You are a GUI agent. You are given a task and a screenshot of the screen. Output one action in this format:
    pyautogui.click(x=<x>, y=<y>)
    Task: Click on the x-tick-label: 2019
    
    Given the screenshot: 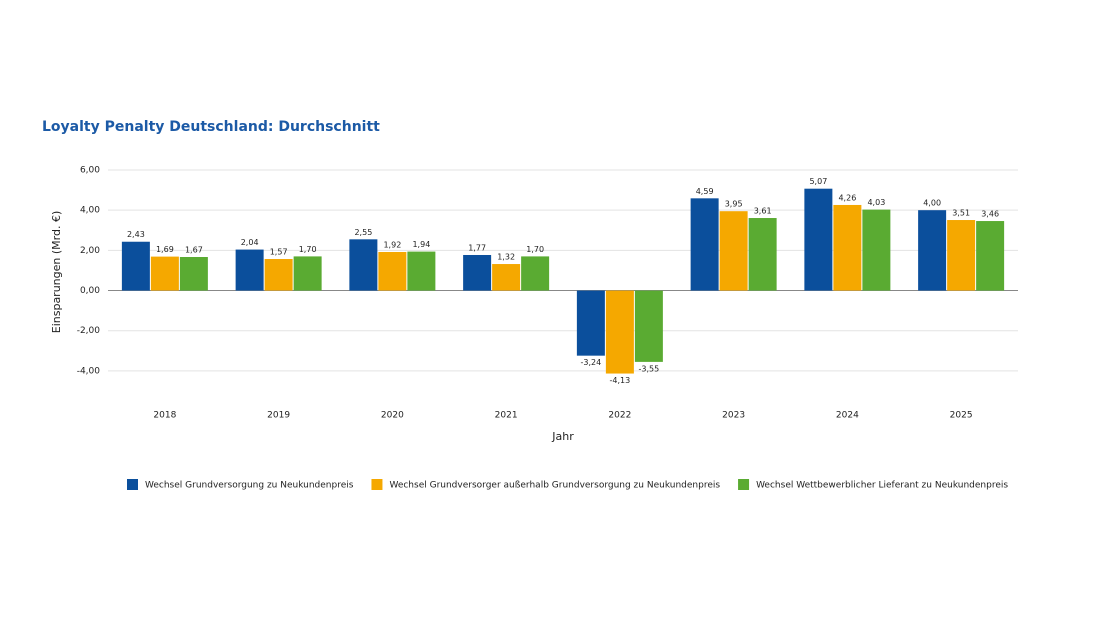 What is the action you would take?
    pyautogui.click(x=278, y=416)
    